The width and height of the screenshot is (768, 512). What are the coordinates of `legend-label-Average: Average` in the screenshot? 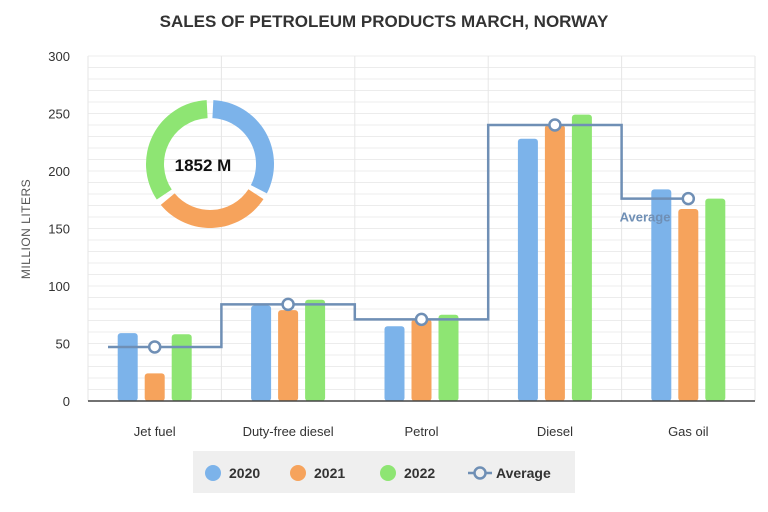 It's located at (523, 473).